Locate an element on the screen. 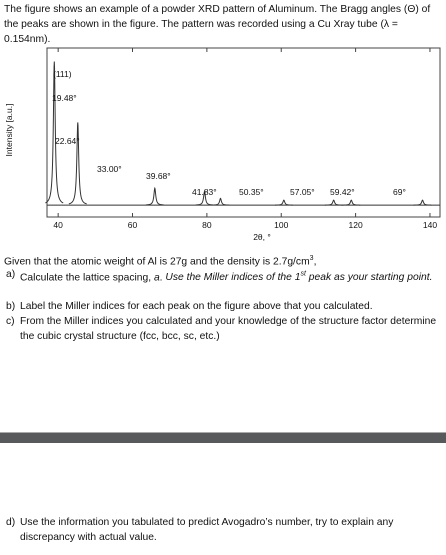 This screenshot has height=555, width=446. peak-label: 59.42° is located at coordinates (342, 192).